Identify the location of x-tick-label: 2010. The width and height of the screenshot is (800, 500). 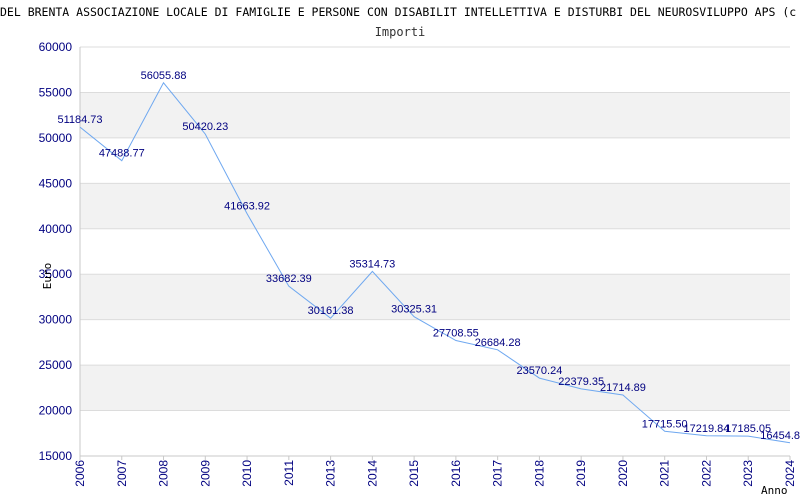
(247, 473).